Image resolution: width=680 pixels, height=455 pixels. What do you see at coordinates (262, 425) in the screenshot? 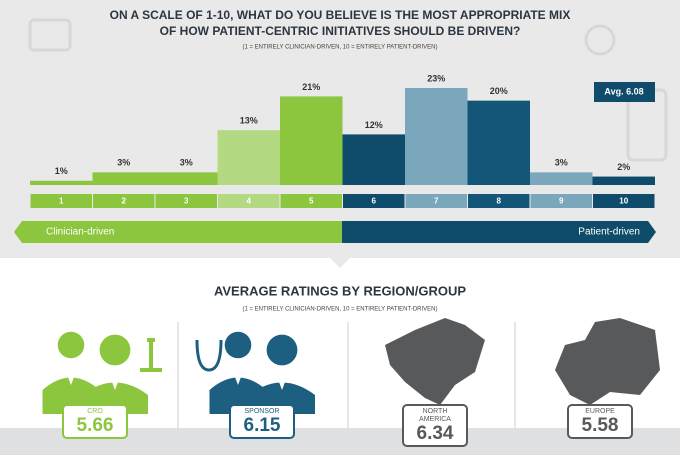
I see `group-value: 6.15` at bounding box center [262, 425].